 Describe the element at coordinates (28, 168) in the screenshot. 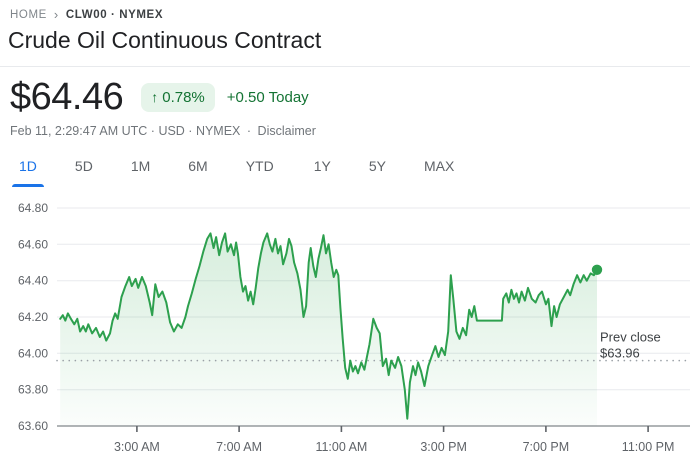

I see `tab-1d: 1D` at that location.